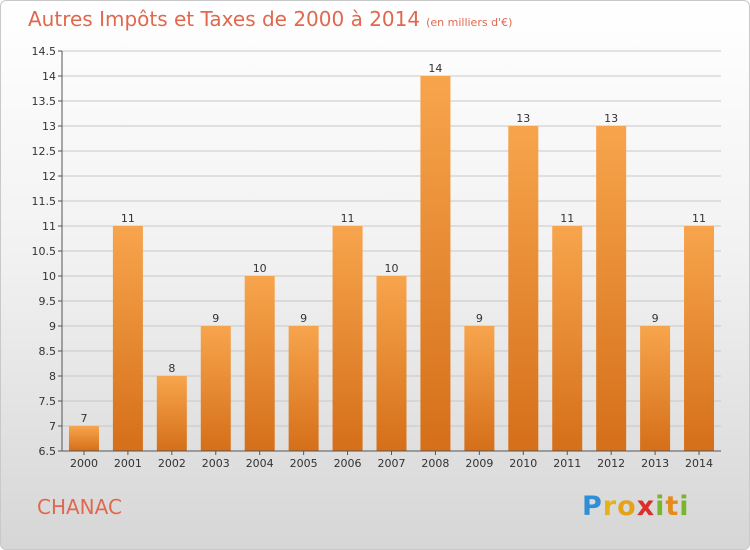 The image size is (750, 550). What do you see at coordinates (646, 506) in the screenshot?
I see `logo-letter: x` at bounding box center [646, 506].